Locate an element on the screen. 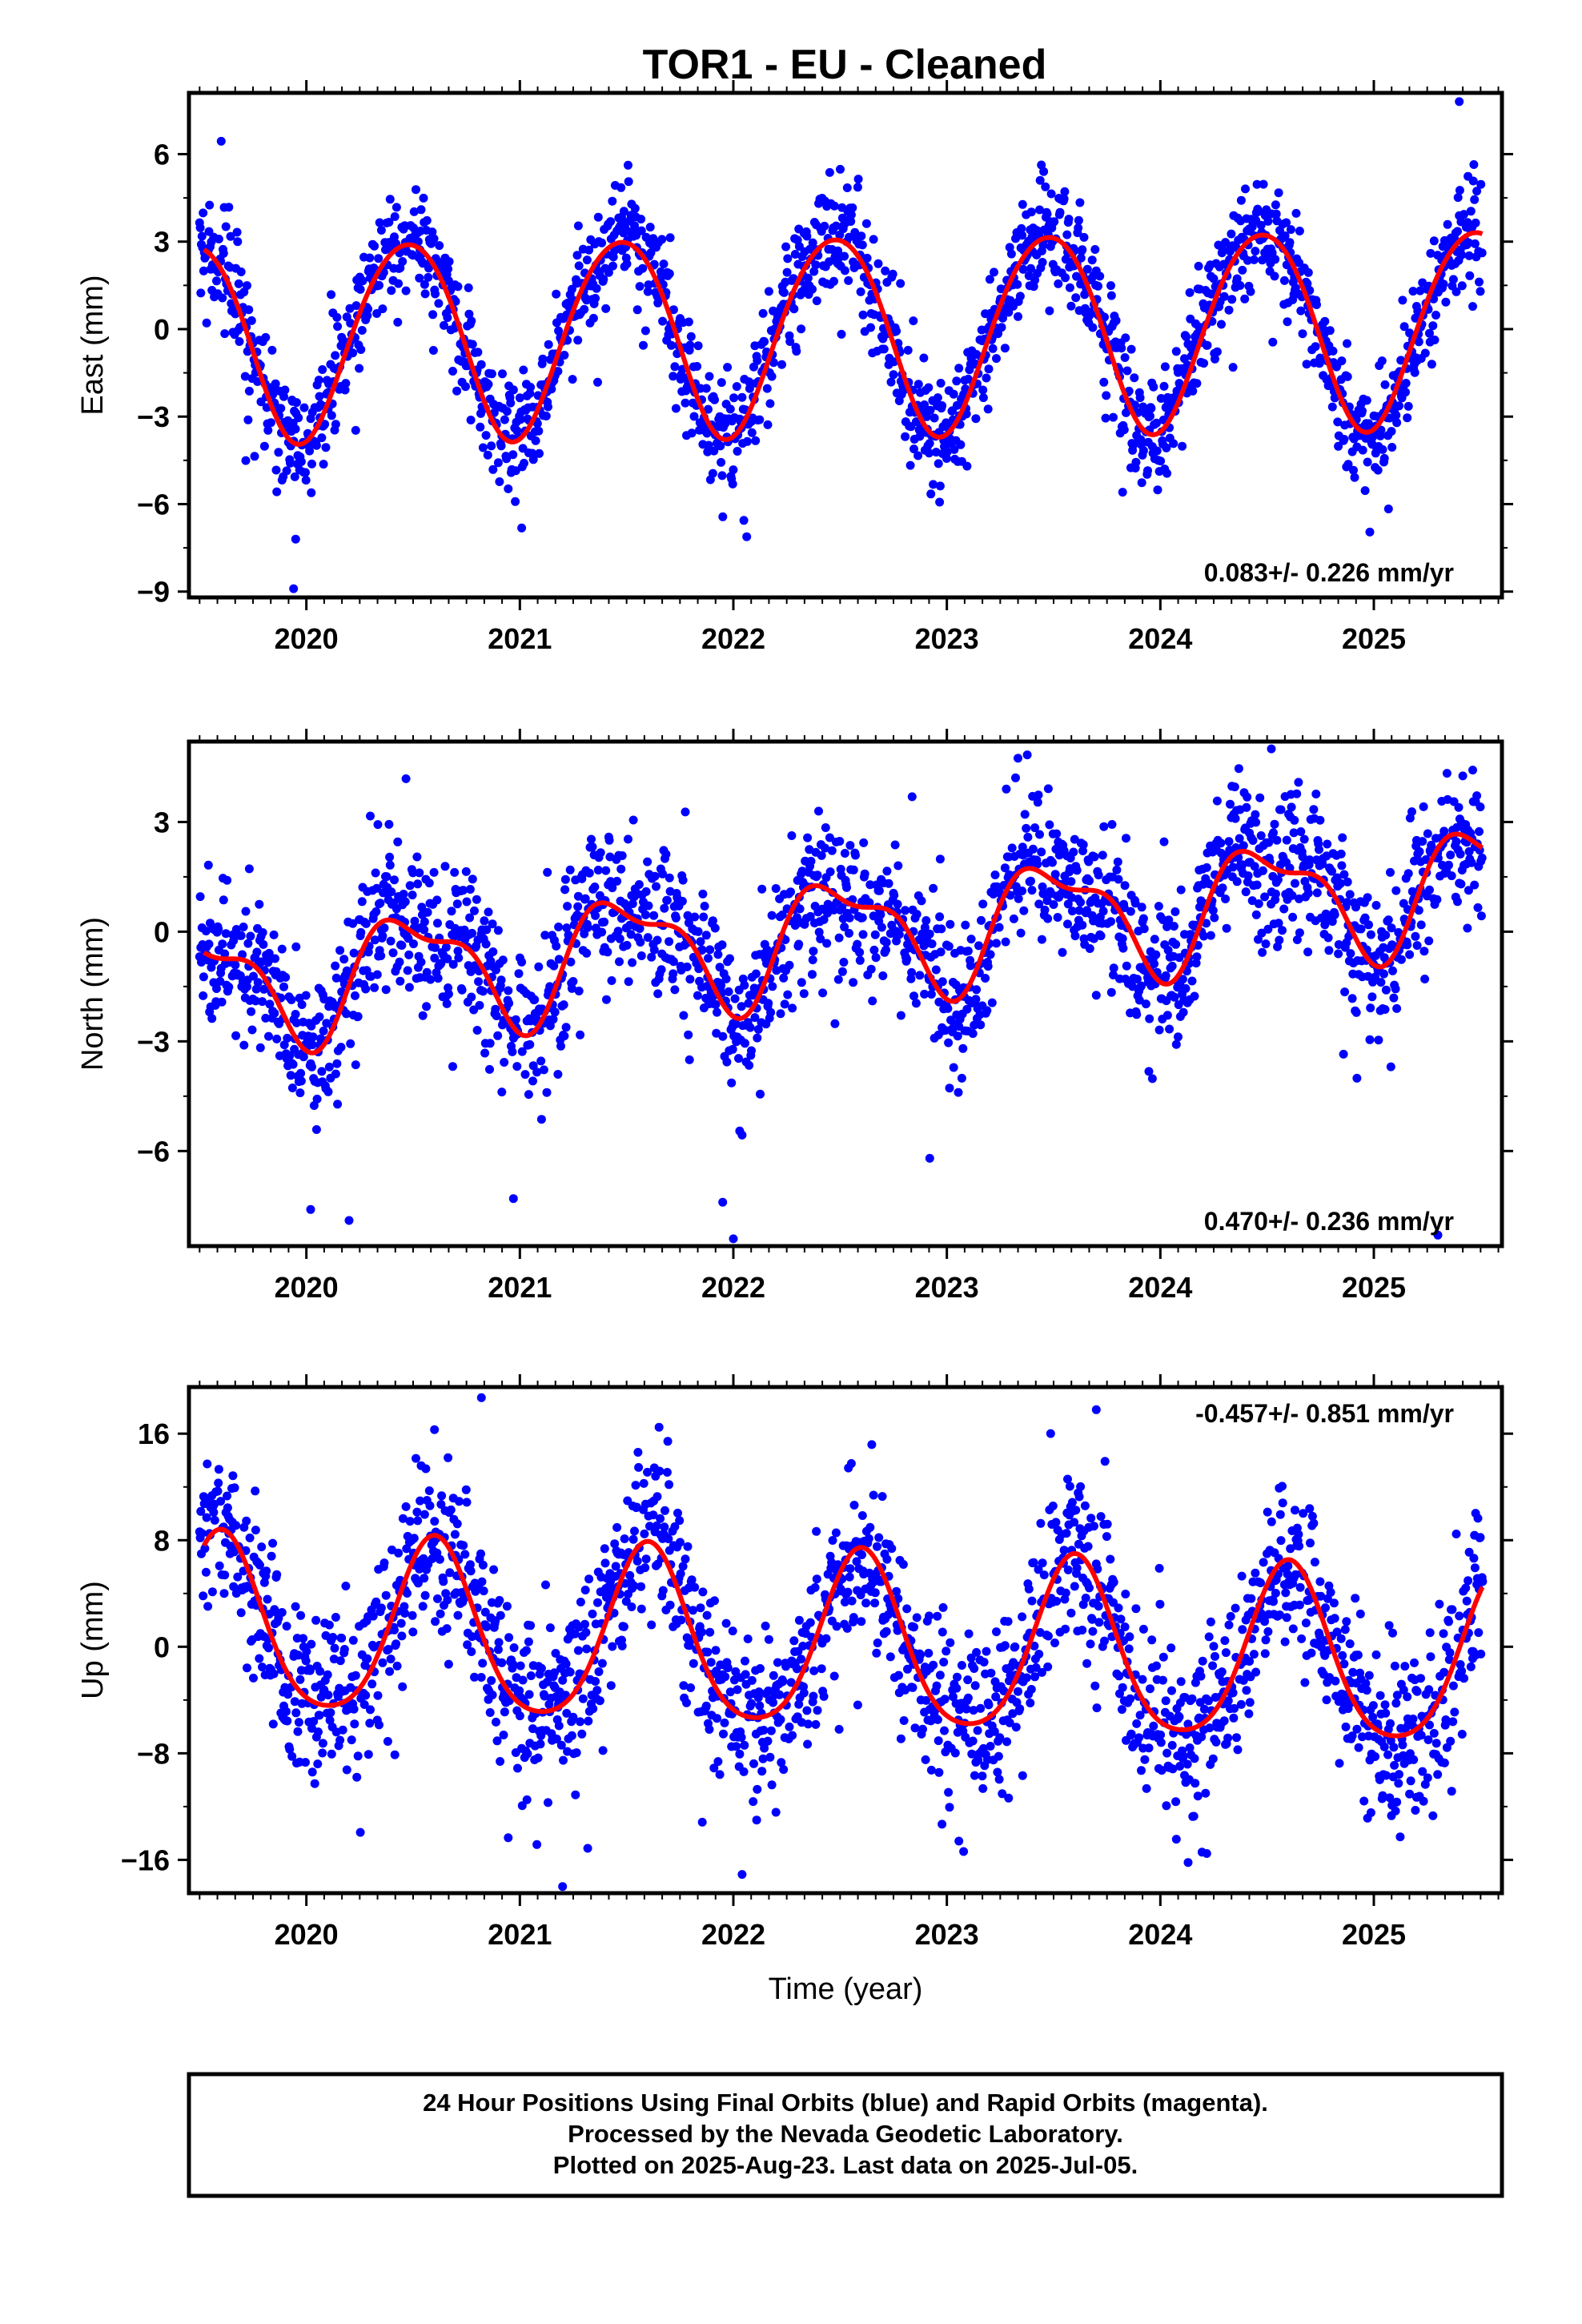 This screenshot has width=1582, height=2324. x-tick-label: 2021 is located at coordinates (520, 638).